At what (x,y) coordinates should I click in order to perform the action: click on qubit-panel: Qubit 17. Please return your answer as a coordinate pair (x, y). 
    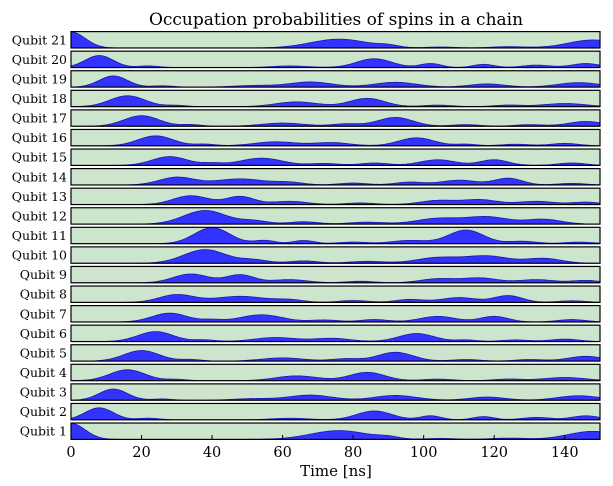
    Looking at the image, I should click on (306, 118).